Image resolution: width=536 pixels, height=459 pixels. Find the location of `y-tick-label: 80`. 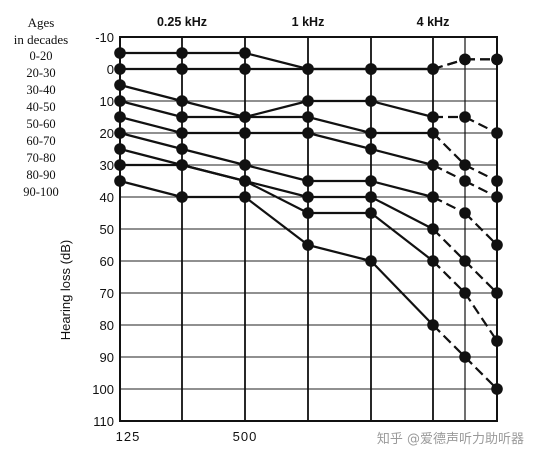

y-tick-label: 80 is located at coordinates (107, 325).